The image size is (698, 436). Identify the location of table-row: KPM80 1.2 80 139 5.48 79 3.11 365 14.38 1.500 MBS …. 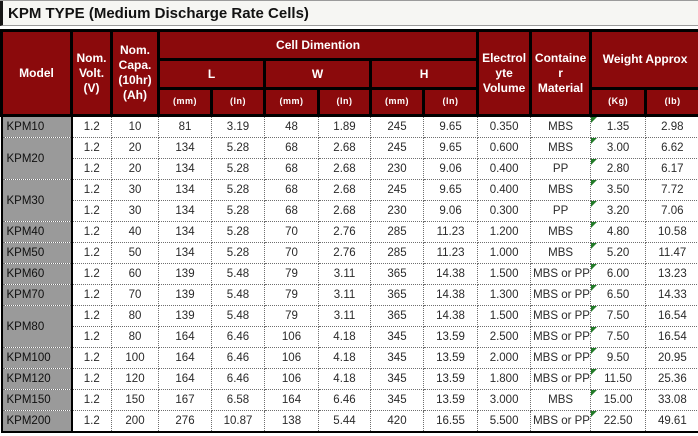
(349, 326).